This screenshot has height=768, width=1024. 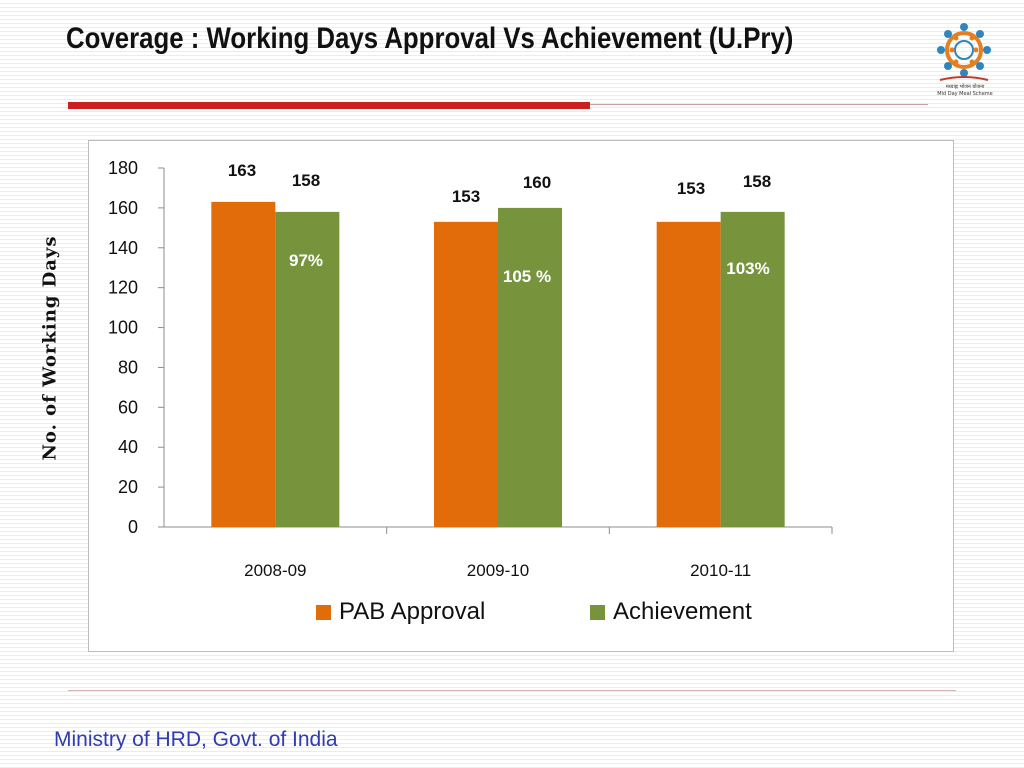 I want to click on y-tick-label: 40, so click(x=128, y=447).